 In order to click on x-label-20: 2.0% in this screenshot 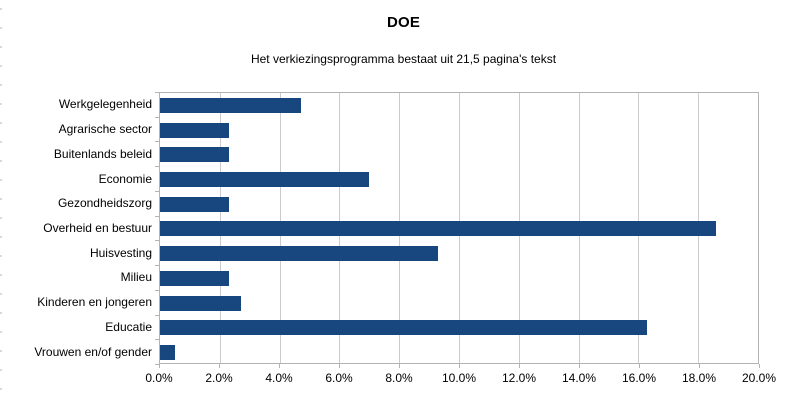, I will do `click(219, 378)`.